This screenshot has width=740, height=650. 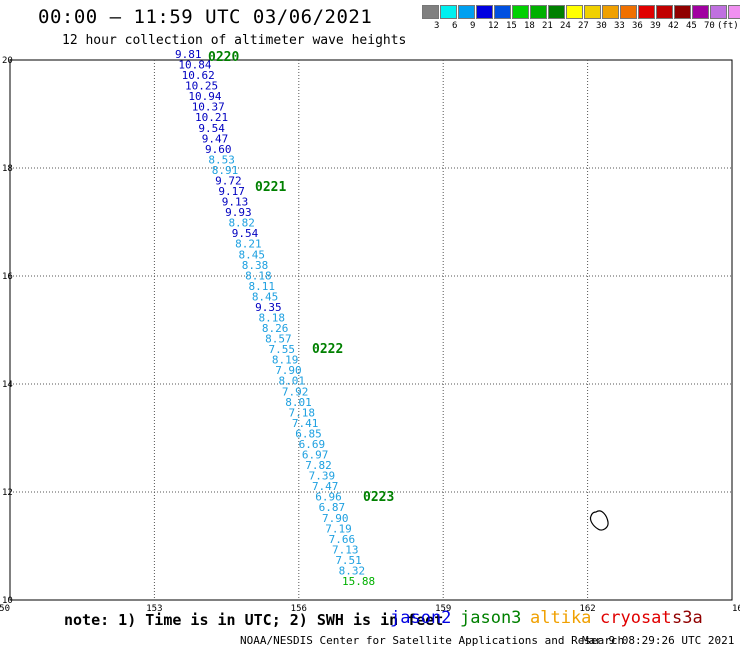 I want to click on time-label: 0222, so click(x=327, y=349).